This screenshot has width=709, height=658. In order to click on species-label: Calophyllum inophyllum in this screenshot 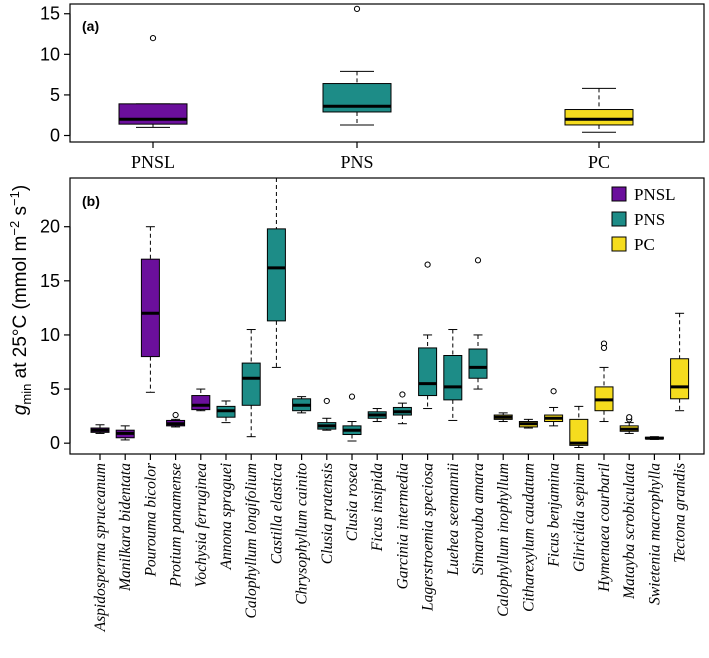, I will do `click(503, 540)`.